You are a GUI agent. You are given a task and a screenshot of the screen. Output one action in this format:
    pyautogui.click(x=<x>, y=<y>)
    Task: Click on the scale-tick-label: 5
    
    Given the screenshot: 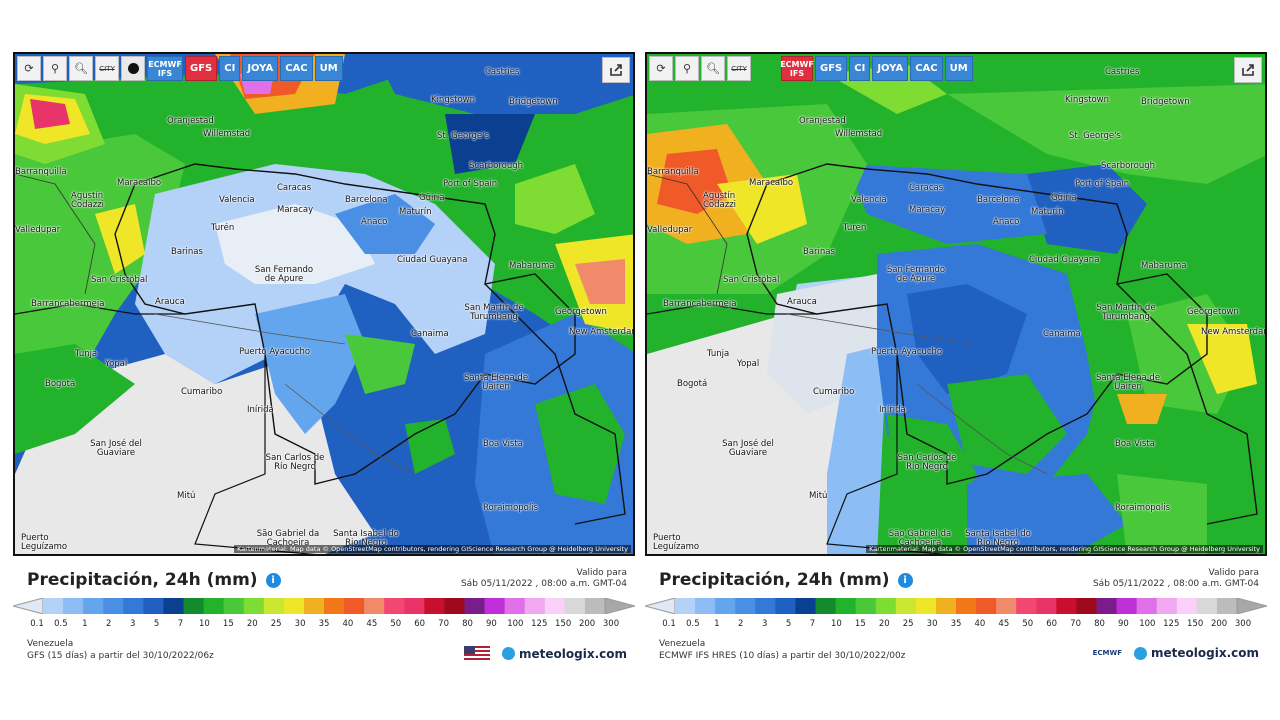 What is the action you would take?
    pyautogui.click(x=788, y=624)
    